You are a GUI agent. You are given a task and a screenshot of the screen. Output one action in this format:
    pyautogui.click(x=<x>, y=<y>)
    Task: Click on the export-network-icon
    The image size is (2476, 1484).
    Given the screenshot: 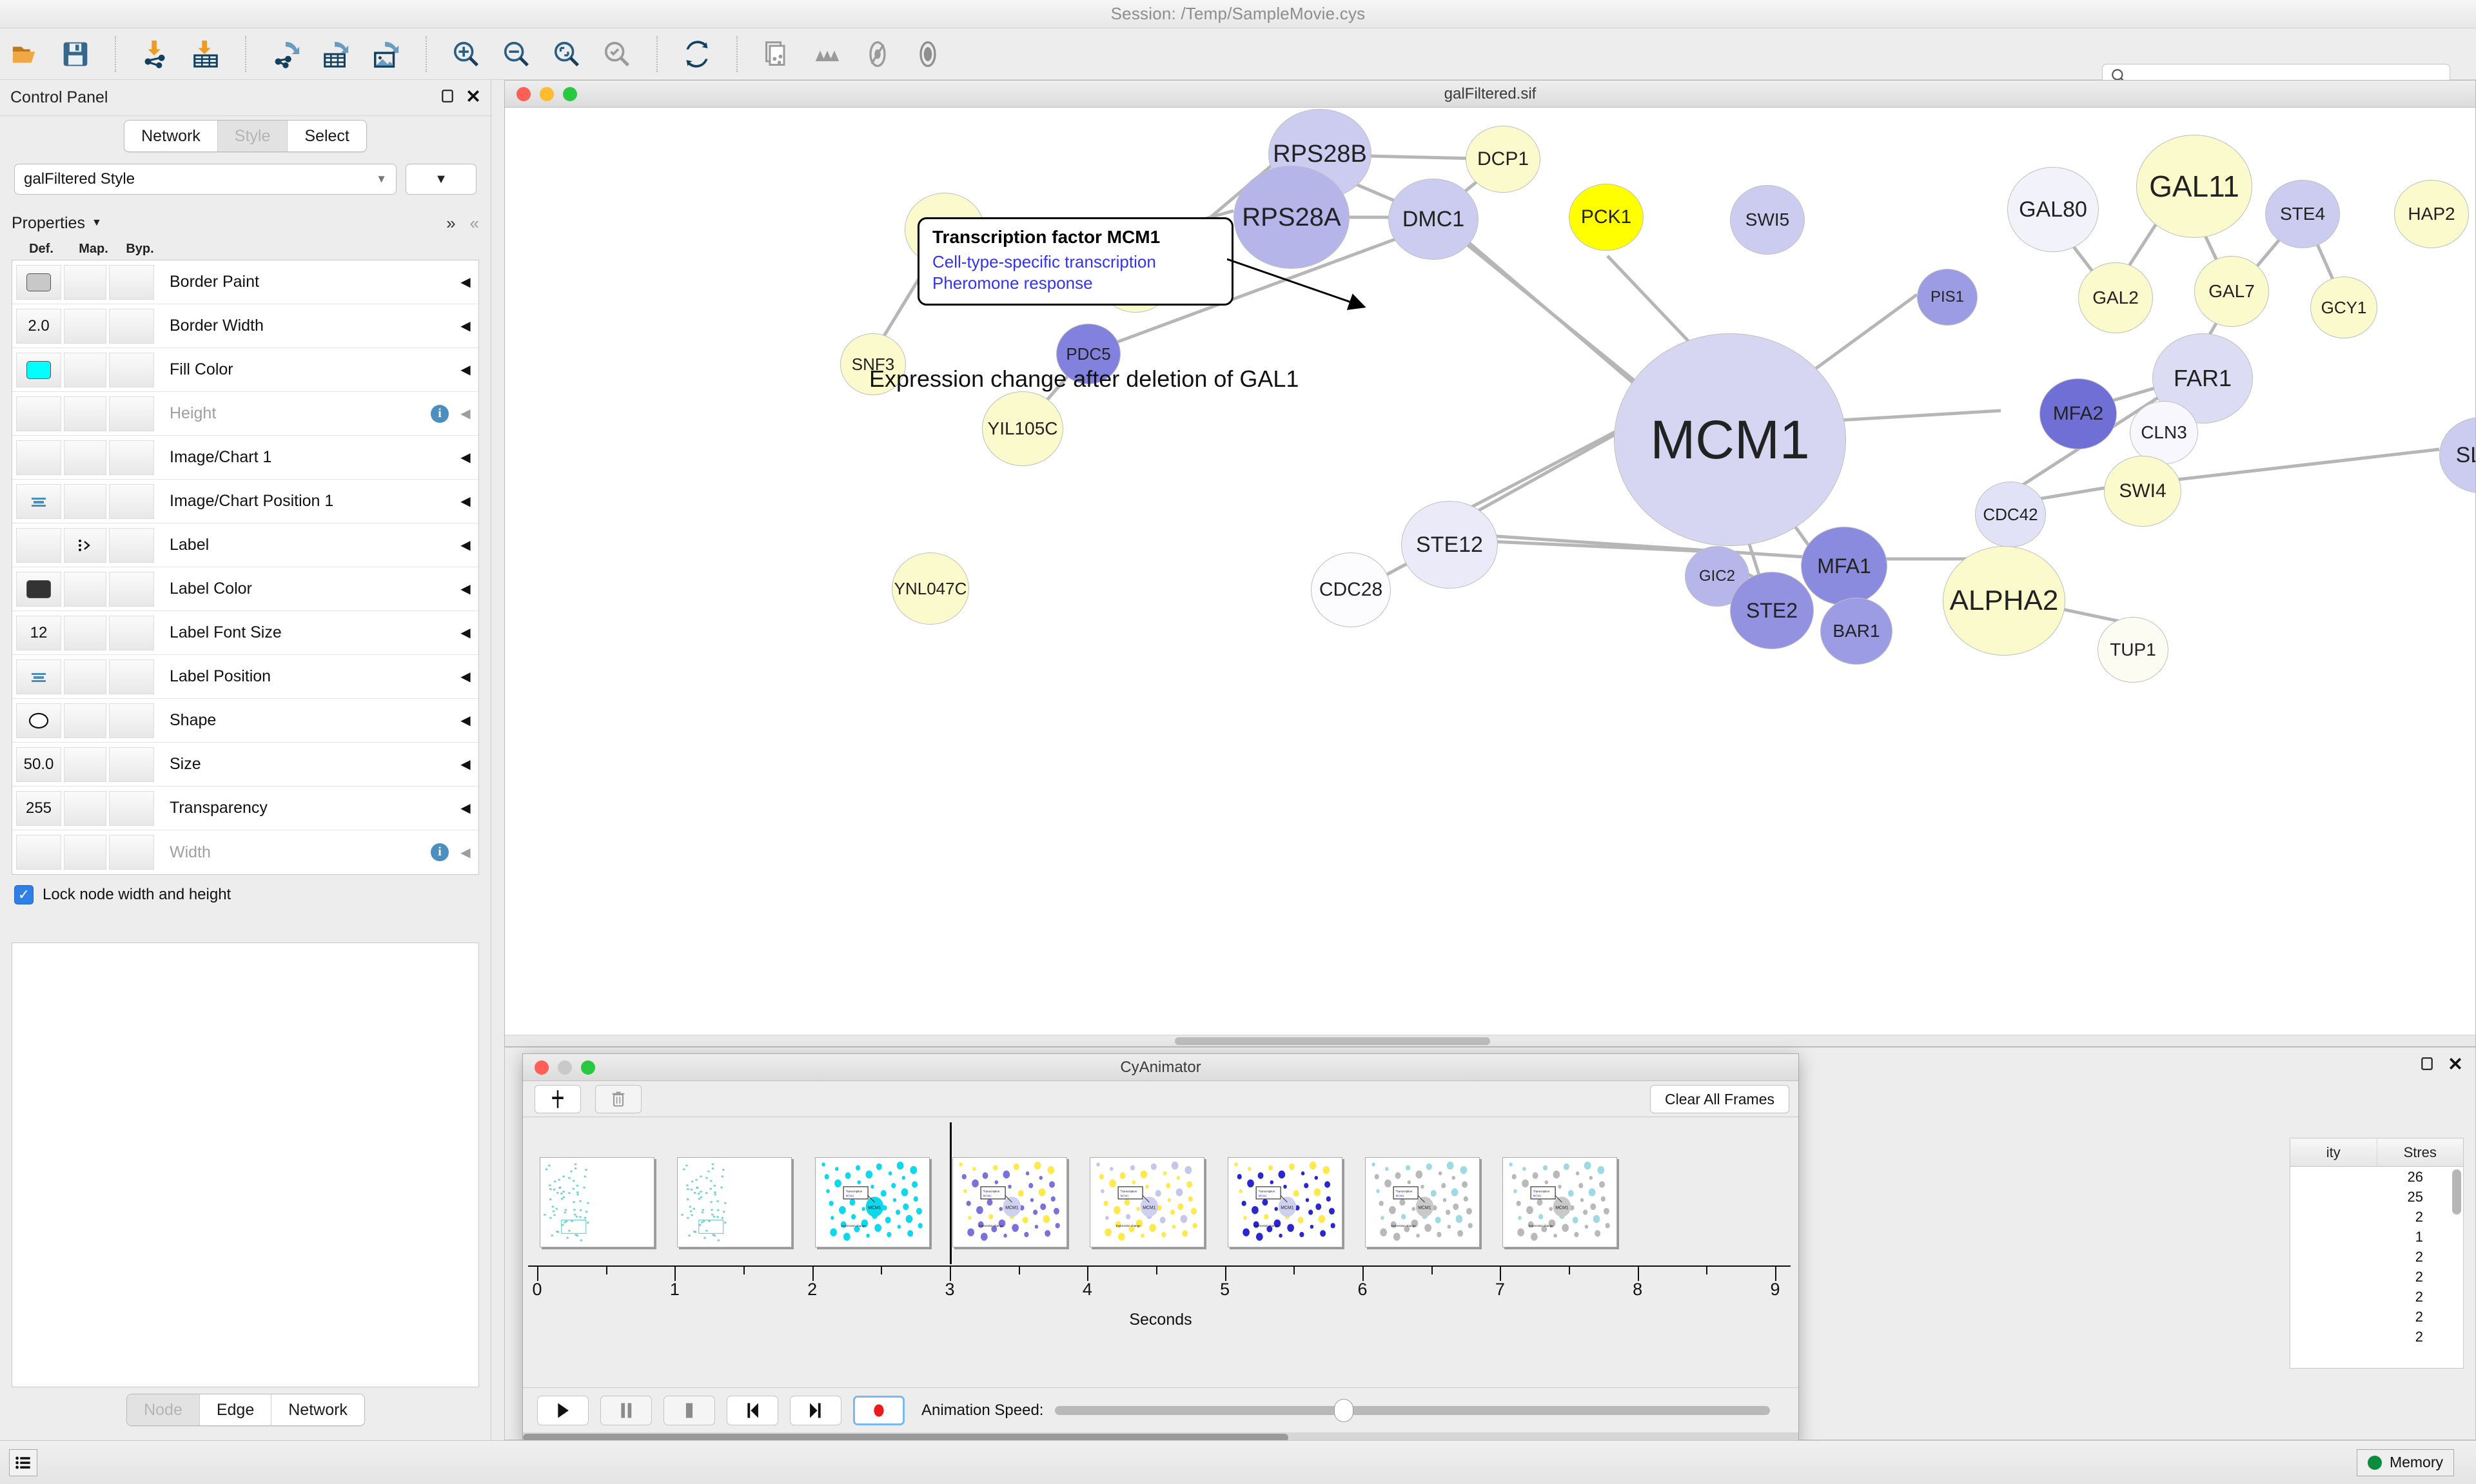 What is the action you would take?
    pyautogui.click(x=285, y=54)
    